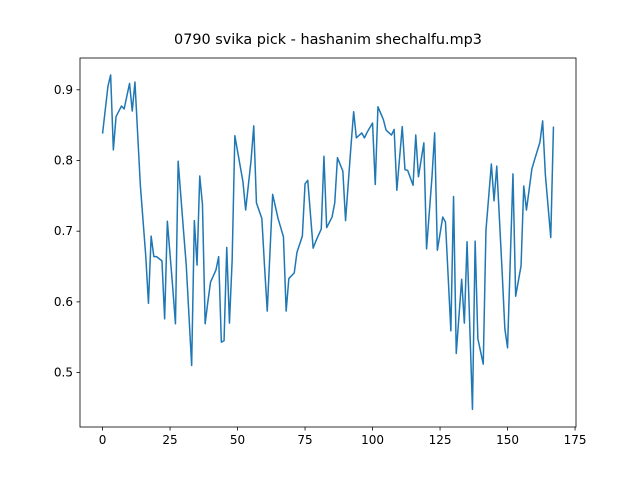 Image resolution: width=640 pixels, height=480 pixels. Describe the element at coordinates (328, 40) in the screenshot. I see `chart-title: 0790 svika pick - hashanim shechalfu.mp3` at that location.